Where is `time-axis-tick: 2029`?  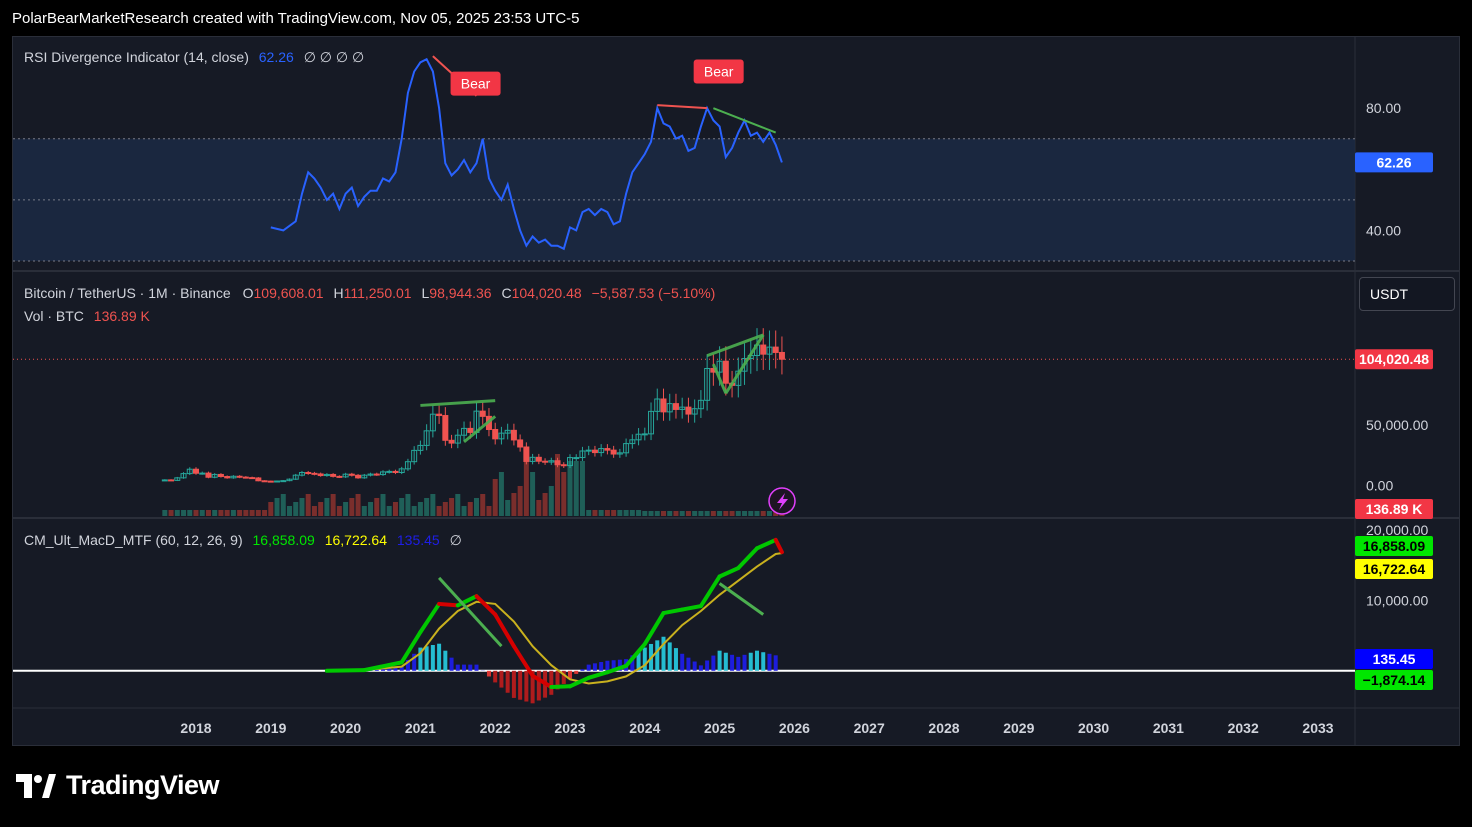
time-axis-tick: 2029 is located at coordinates (1018, 728).